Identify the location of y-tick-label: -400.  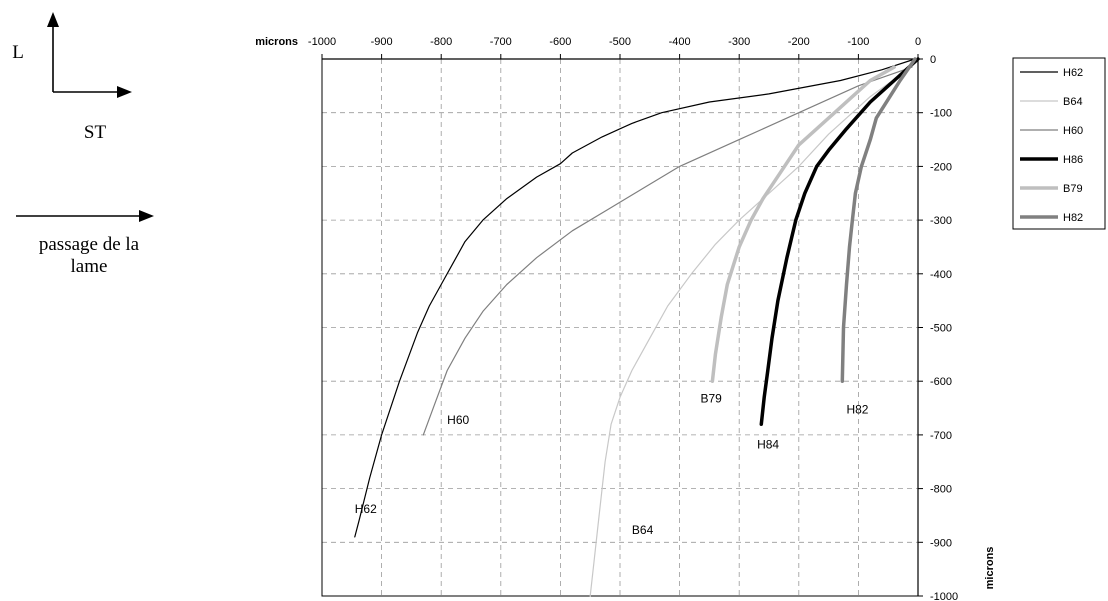
(941, 275).